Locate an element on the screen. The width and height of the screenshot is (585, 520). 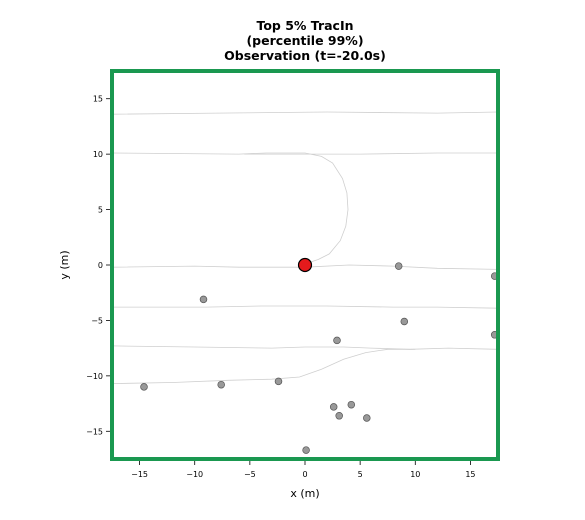
y-tick-label: 10 is located at coordinates (98, 154).